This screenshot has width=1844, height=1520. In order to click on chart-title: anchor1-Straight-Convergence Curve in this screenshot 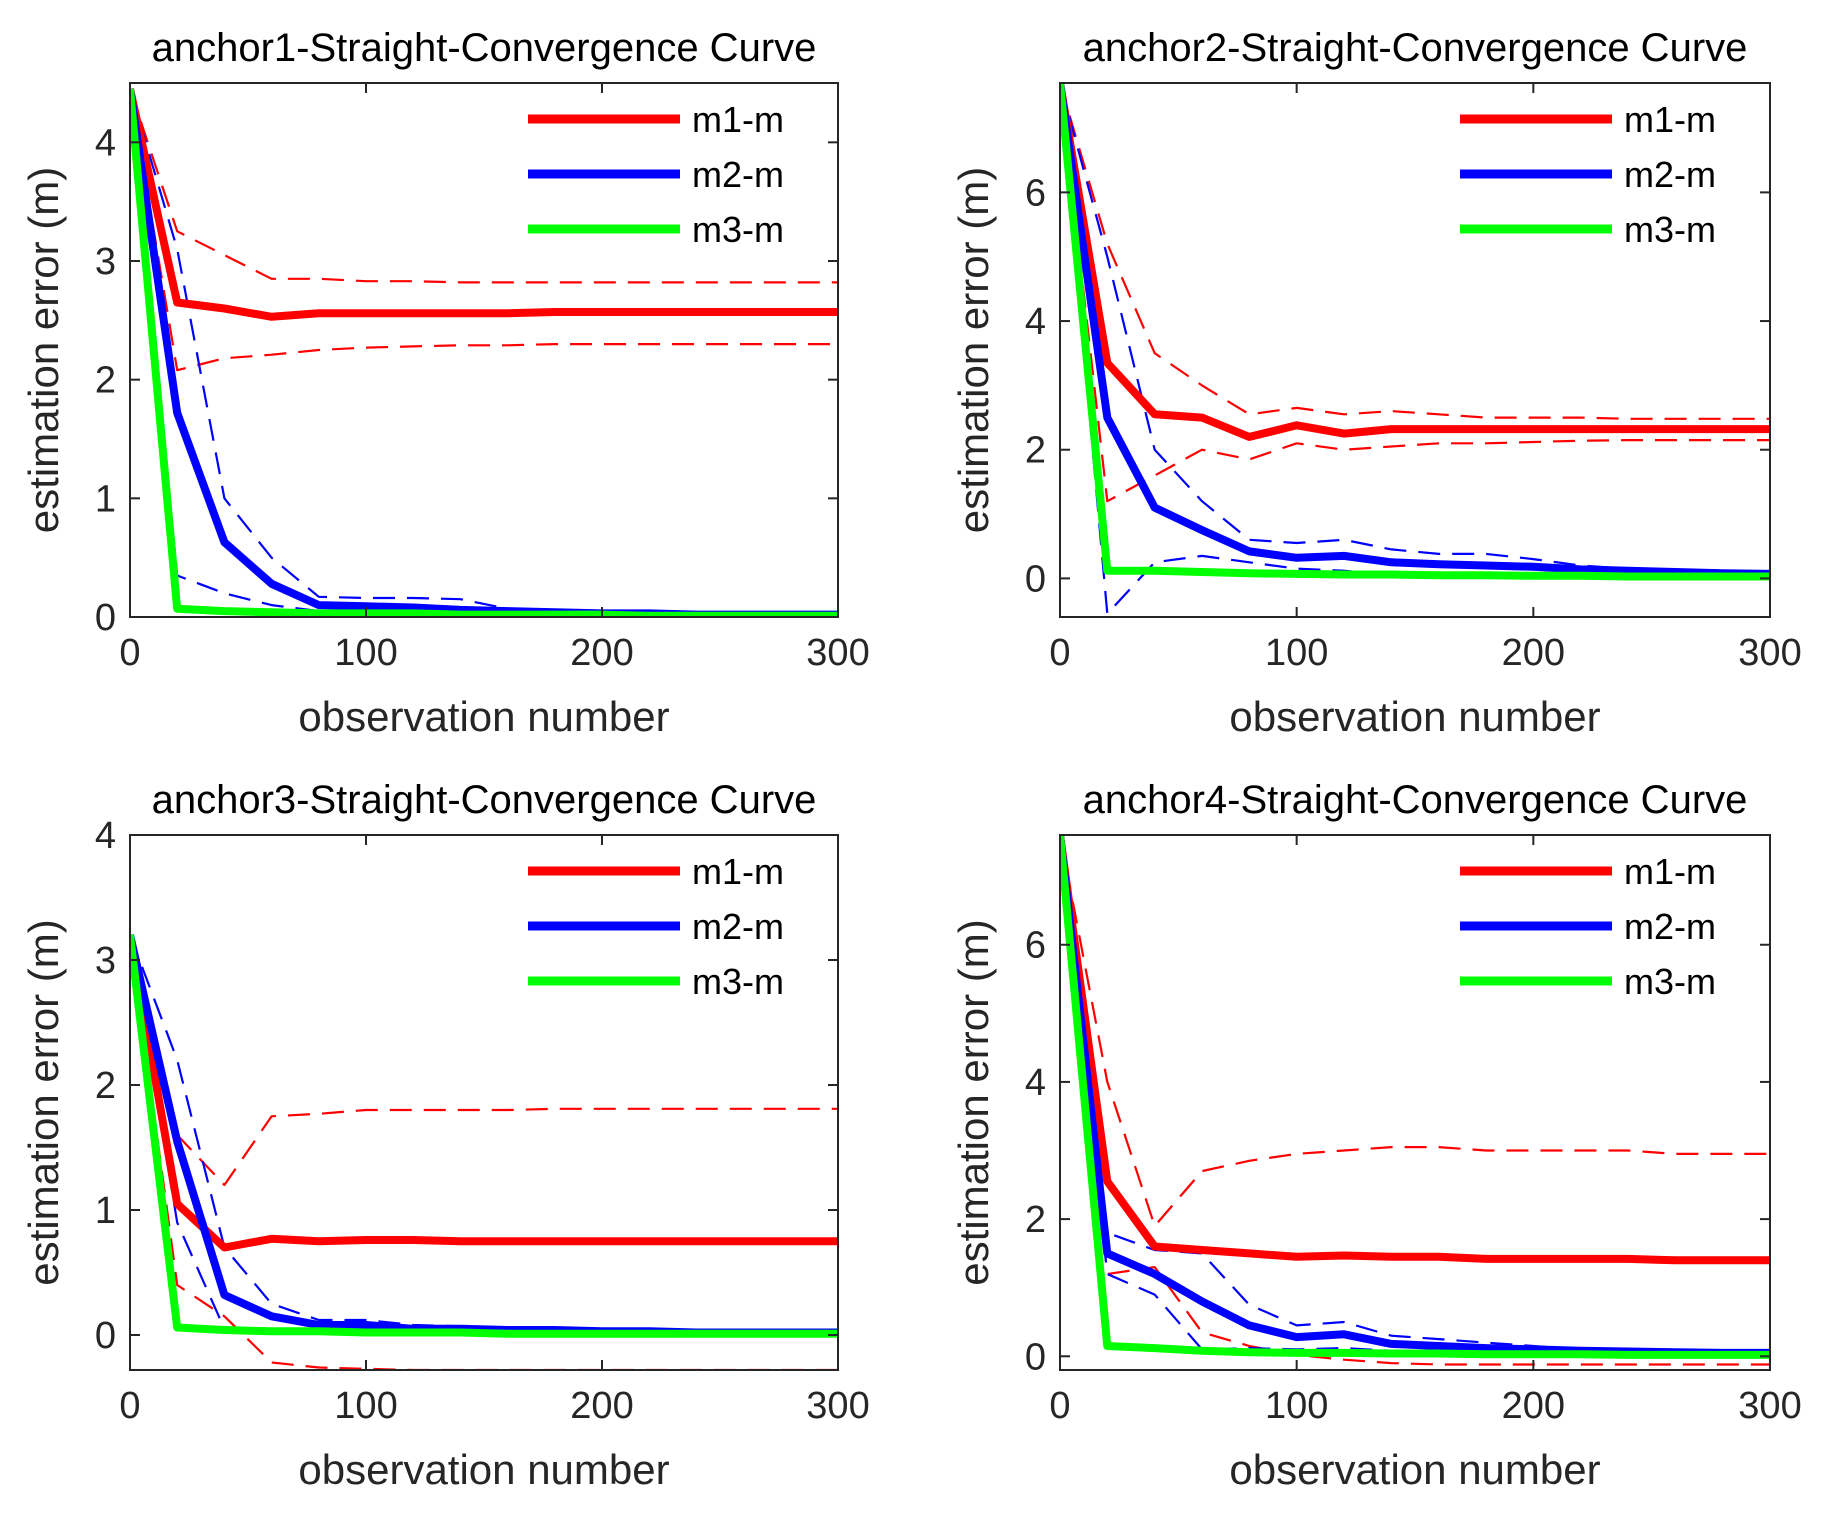, I will do `click(484, 48)`.